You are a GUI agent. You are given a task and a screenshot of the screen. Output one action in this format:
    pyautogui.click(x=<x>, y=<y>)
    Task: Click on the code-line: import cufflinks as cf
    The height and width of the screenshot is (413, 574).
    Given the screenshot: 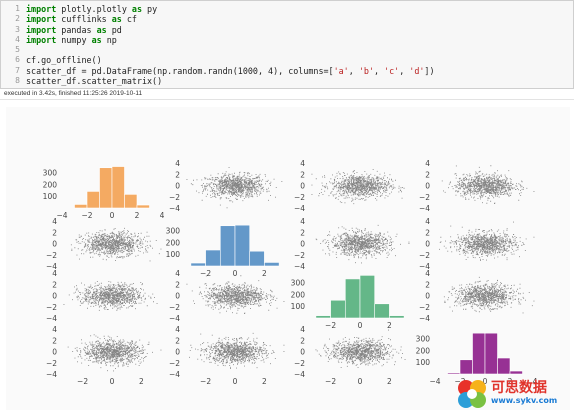 What is the action you would take?
    pyautogui.click(x=230, y=19)
    